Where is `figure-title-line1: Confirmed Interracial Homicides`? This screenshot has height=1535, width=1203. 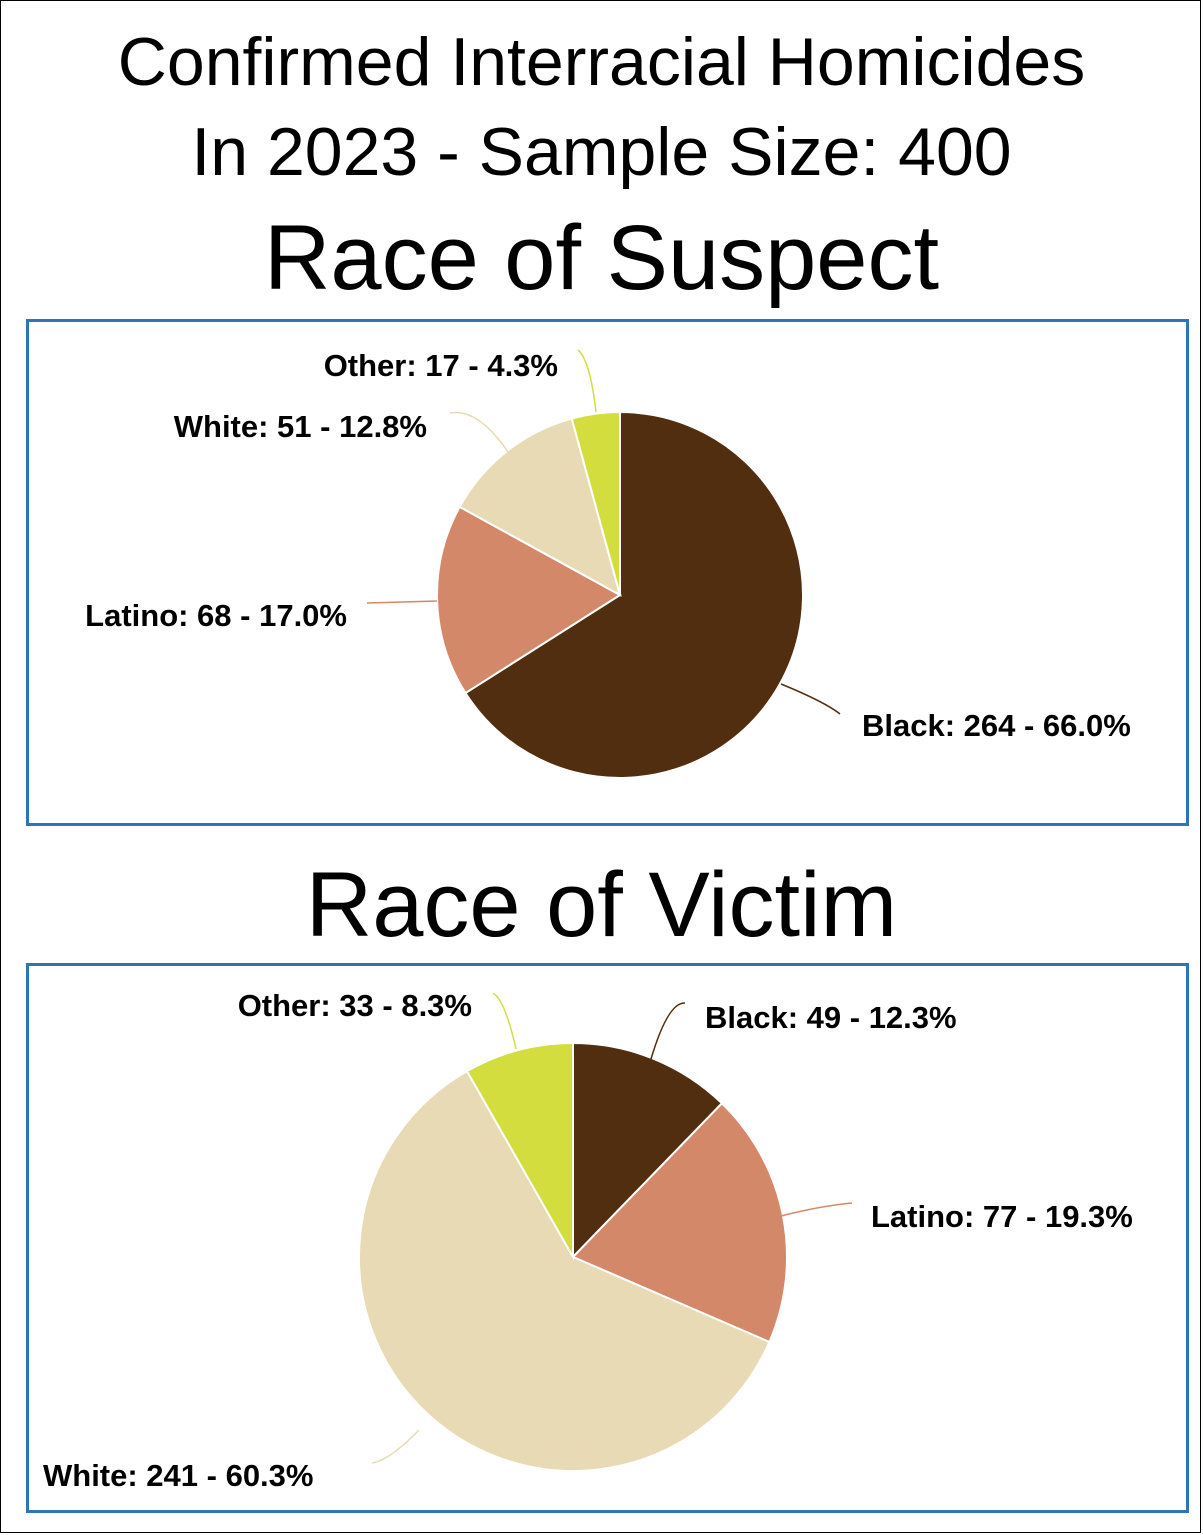 figure-title-line1: Confirmed Interracial Homicides is located at coordinates (601, 62).